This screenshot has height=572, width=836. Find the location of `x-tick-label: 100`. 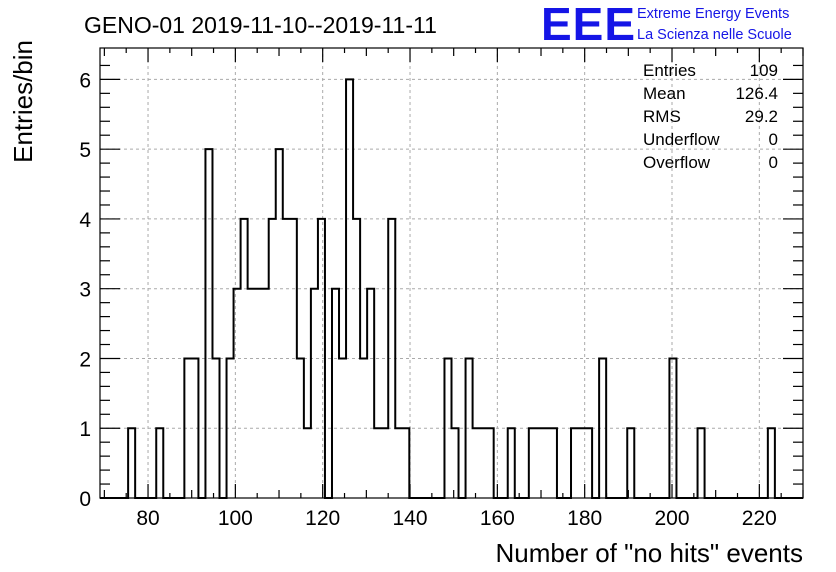

x-tick-label: 100 is located at coordinates (235, 518).